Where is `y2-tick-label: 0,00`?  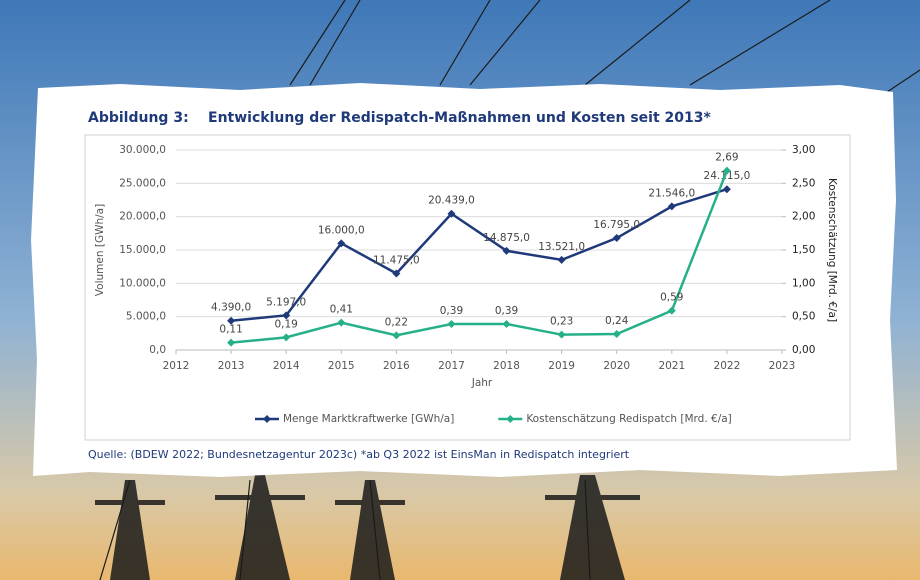 y2-tick-label: 0,00 is located at coordinates (803, 350).